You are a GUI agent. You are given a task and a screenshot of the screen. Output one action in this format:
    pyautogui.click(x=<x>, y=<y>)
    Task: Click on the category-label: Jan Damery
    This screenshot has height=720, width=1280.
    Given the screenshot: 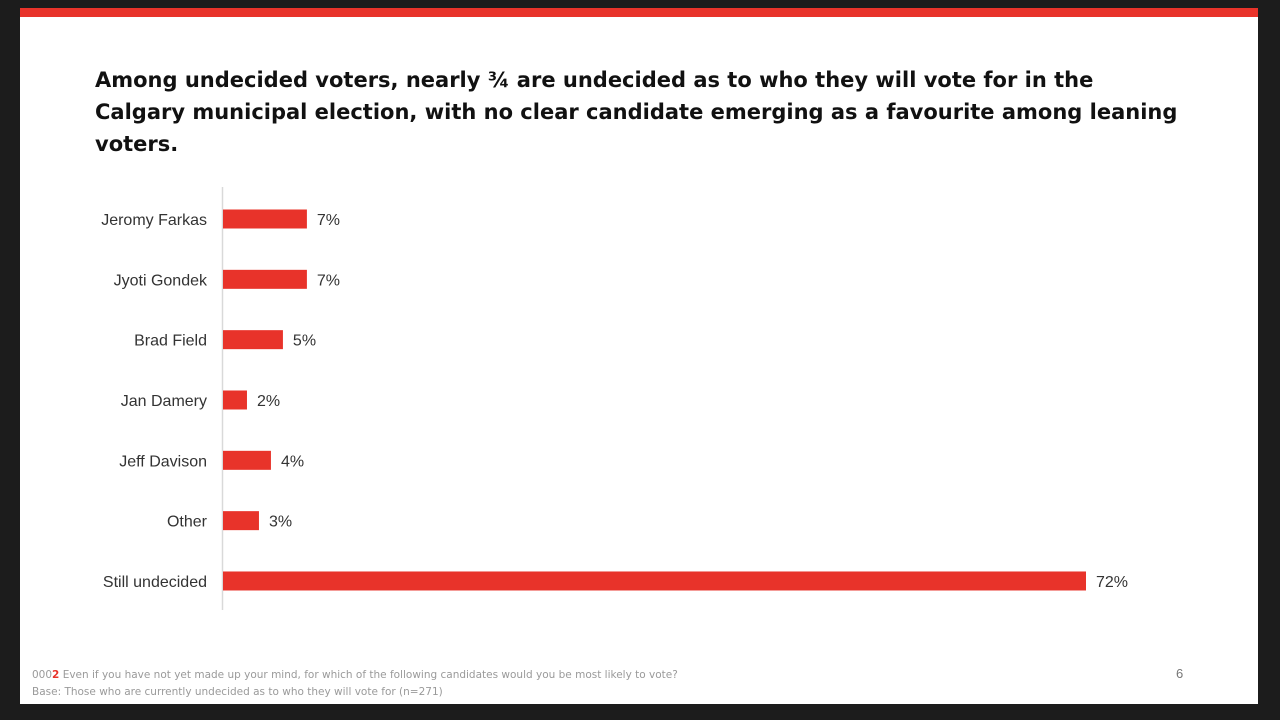 What is the action you would take?
    pyautogui.click(x=164, y=401)
    